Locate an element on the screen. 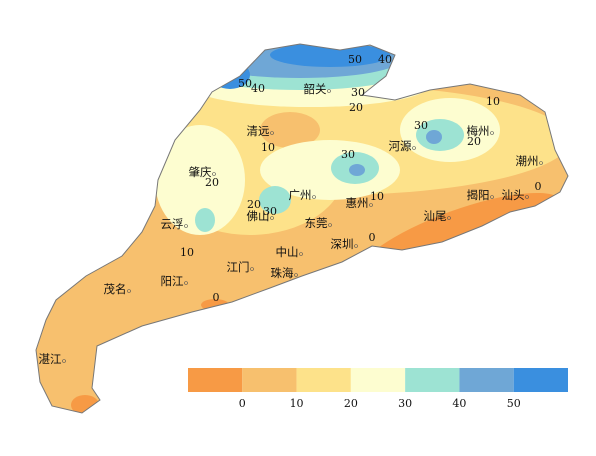 This screenshot has height=456, width=596. city-label: 汕尾 is located at coordinates (435, 216).